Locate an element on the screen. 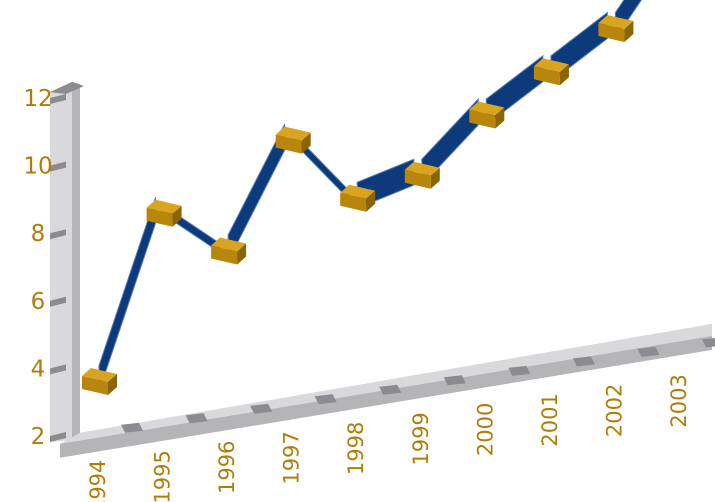  ribbon-segment is located at coordinates (127, 294).